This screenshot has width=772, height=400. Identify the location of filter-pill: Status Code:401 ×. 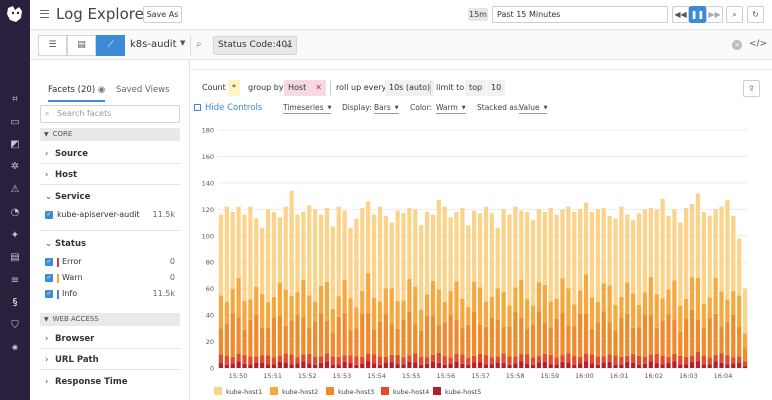
(255, 45).